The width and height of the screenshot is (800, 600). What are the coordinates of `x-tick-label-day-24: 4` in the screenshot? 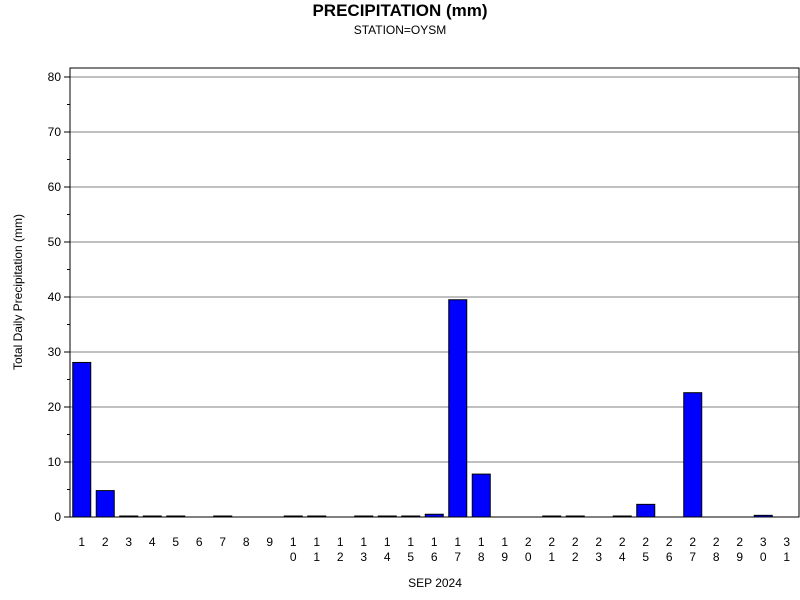 It's located at (622, 557).